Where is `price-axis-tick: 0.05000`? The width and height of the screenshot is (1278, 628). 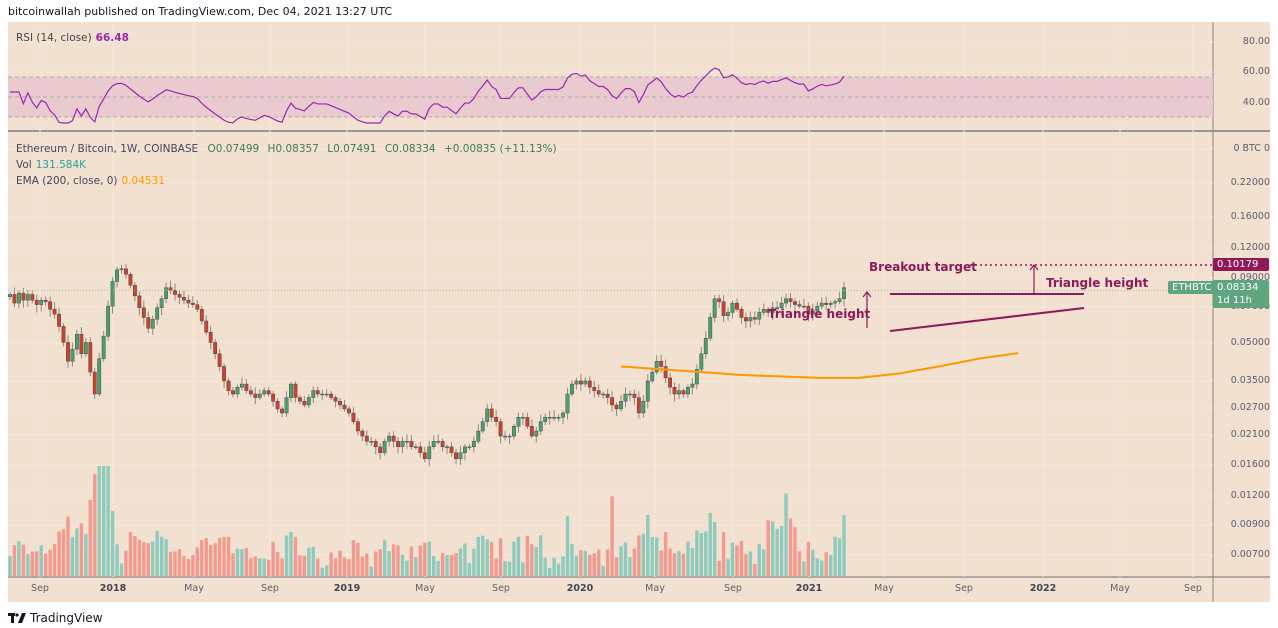 price-axis-tick: 0.05000 is located at coordinates (1250, 342).